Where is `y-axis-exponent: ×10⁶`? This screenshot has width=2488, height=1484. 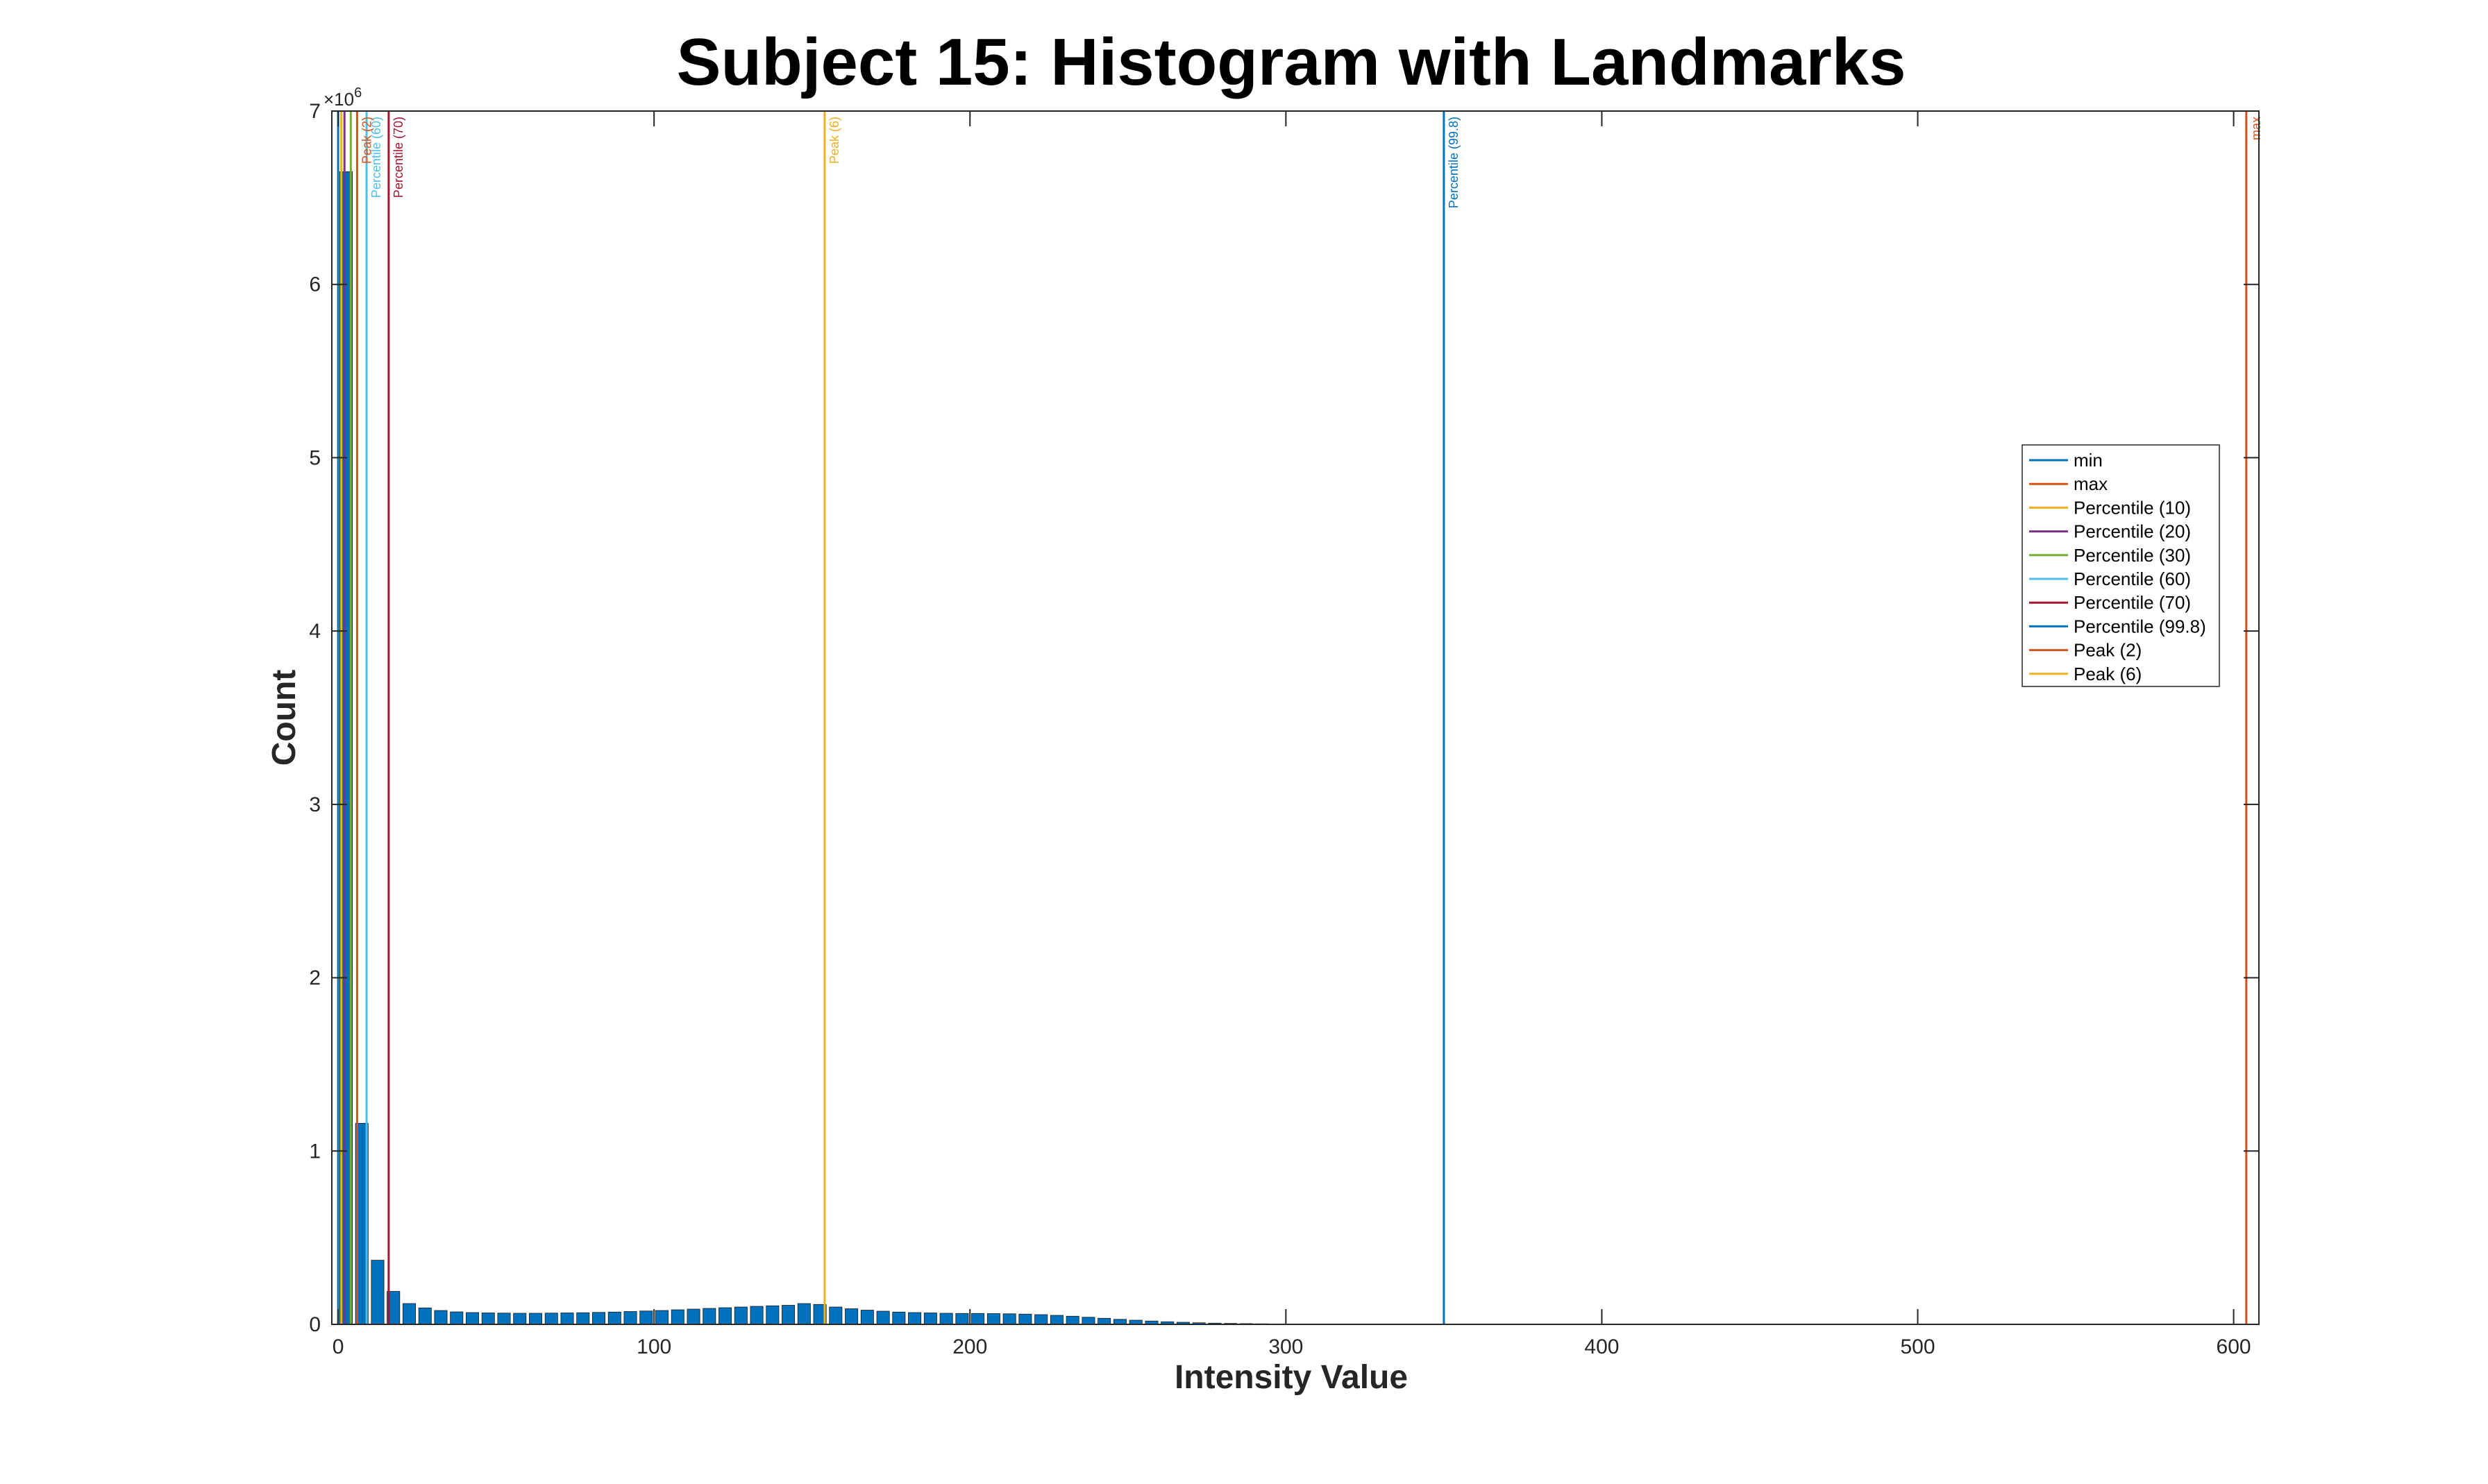
y-axis-exponent: ×10⁶ is located at coordinates (343, 97).